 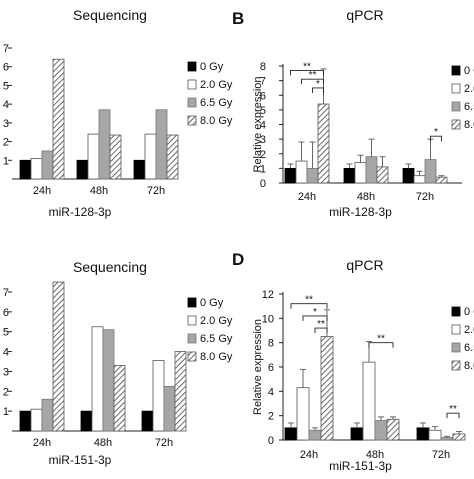 What do you see at coordinates (6, 333) in the screenshot?
I see `y-tick-label: 5` at bounding box center [6, 333].